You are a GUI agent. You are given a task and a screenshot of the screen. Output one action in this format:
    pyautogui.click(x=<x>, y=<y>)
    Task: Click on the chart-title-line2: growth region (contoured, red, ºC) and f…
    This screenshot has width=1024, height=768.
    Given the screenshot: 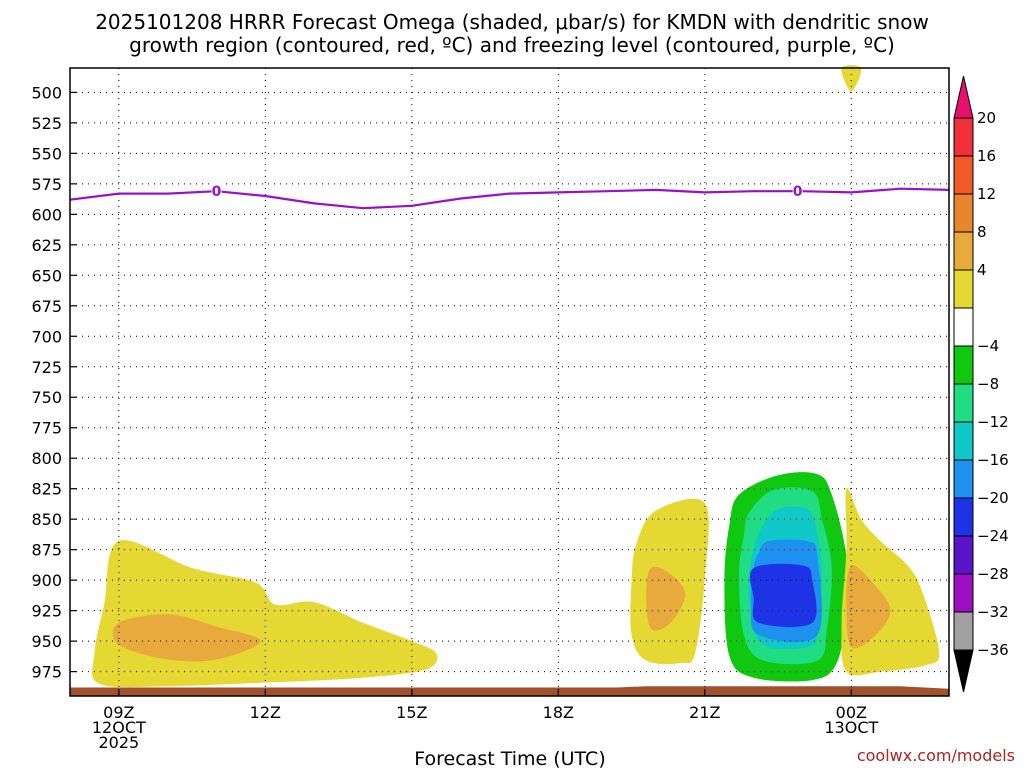 What is the action you would take?
    pyautogui.click(x=512, y=45)
    